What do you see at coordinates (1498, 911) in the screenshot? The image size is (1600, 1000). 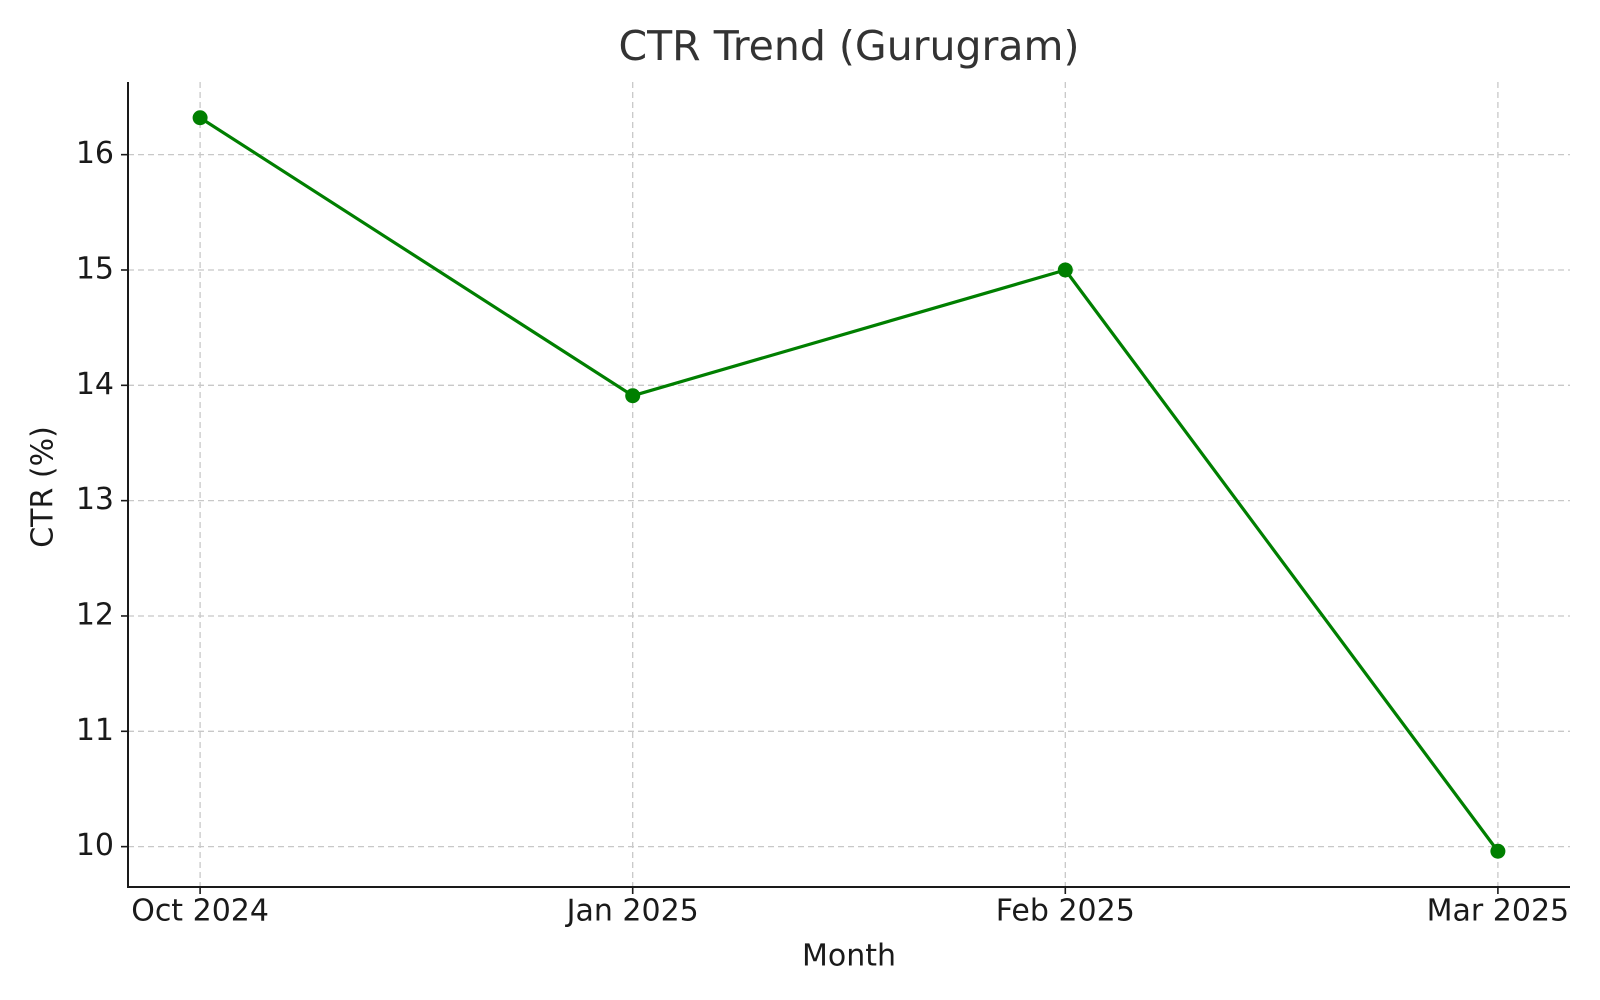 I see `x-tick-label: Mar 2025` at bounding box center [1498, 911].